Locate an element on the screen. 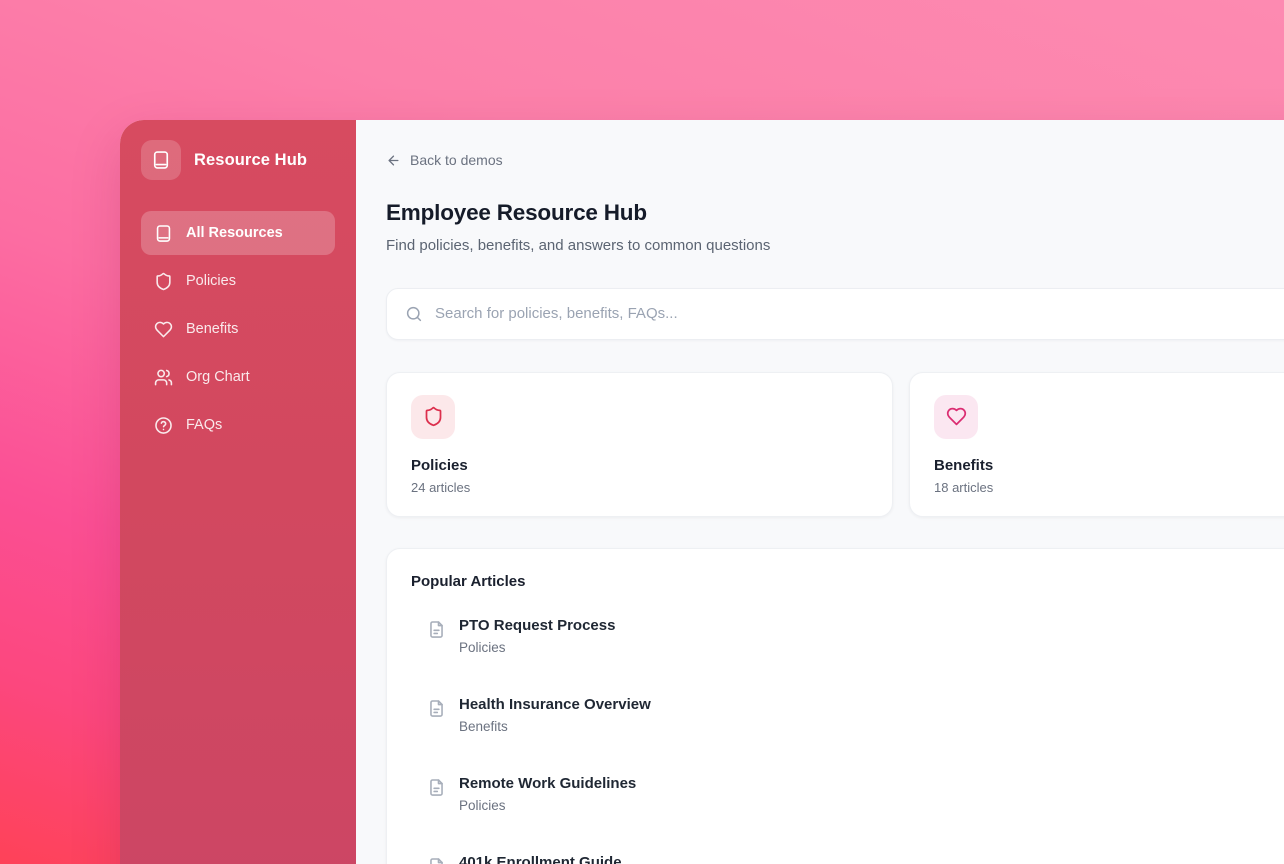  category-card-title: Policies is located at coordinates (439, 465).